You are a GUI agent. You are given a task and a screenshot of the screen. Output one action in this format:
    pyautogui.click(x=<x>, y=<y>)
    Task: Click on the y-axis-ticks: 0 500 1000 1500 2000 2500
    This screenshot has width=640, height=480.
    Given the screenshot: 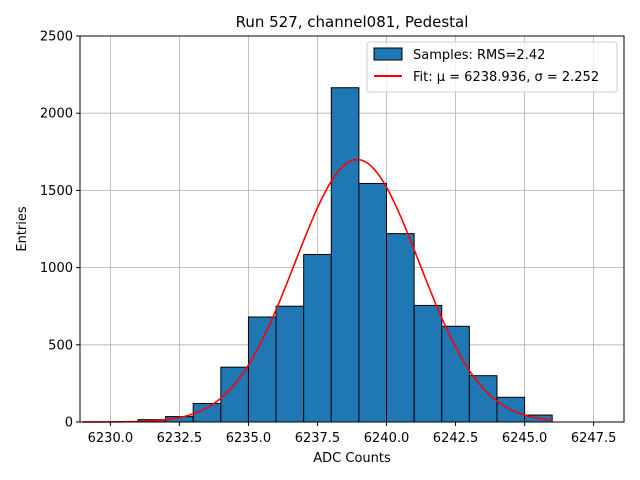 What is the action you would take?
    pyautogui.click(x=60, y=230)
    